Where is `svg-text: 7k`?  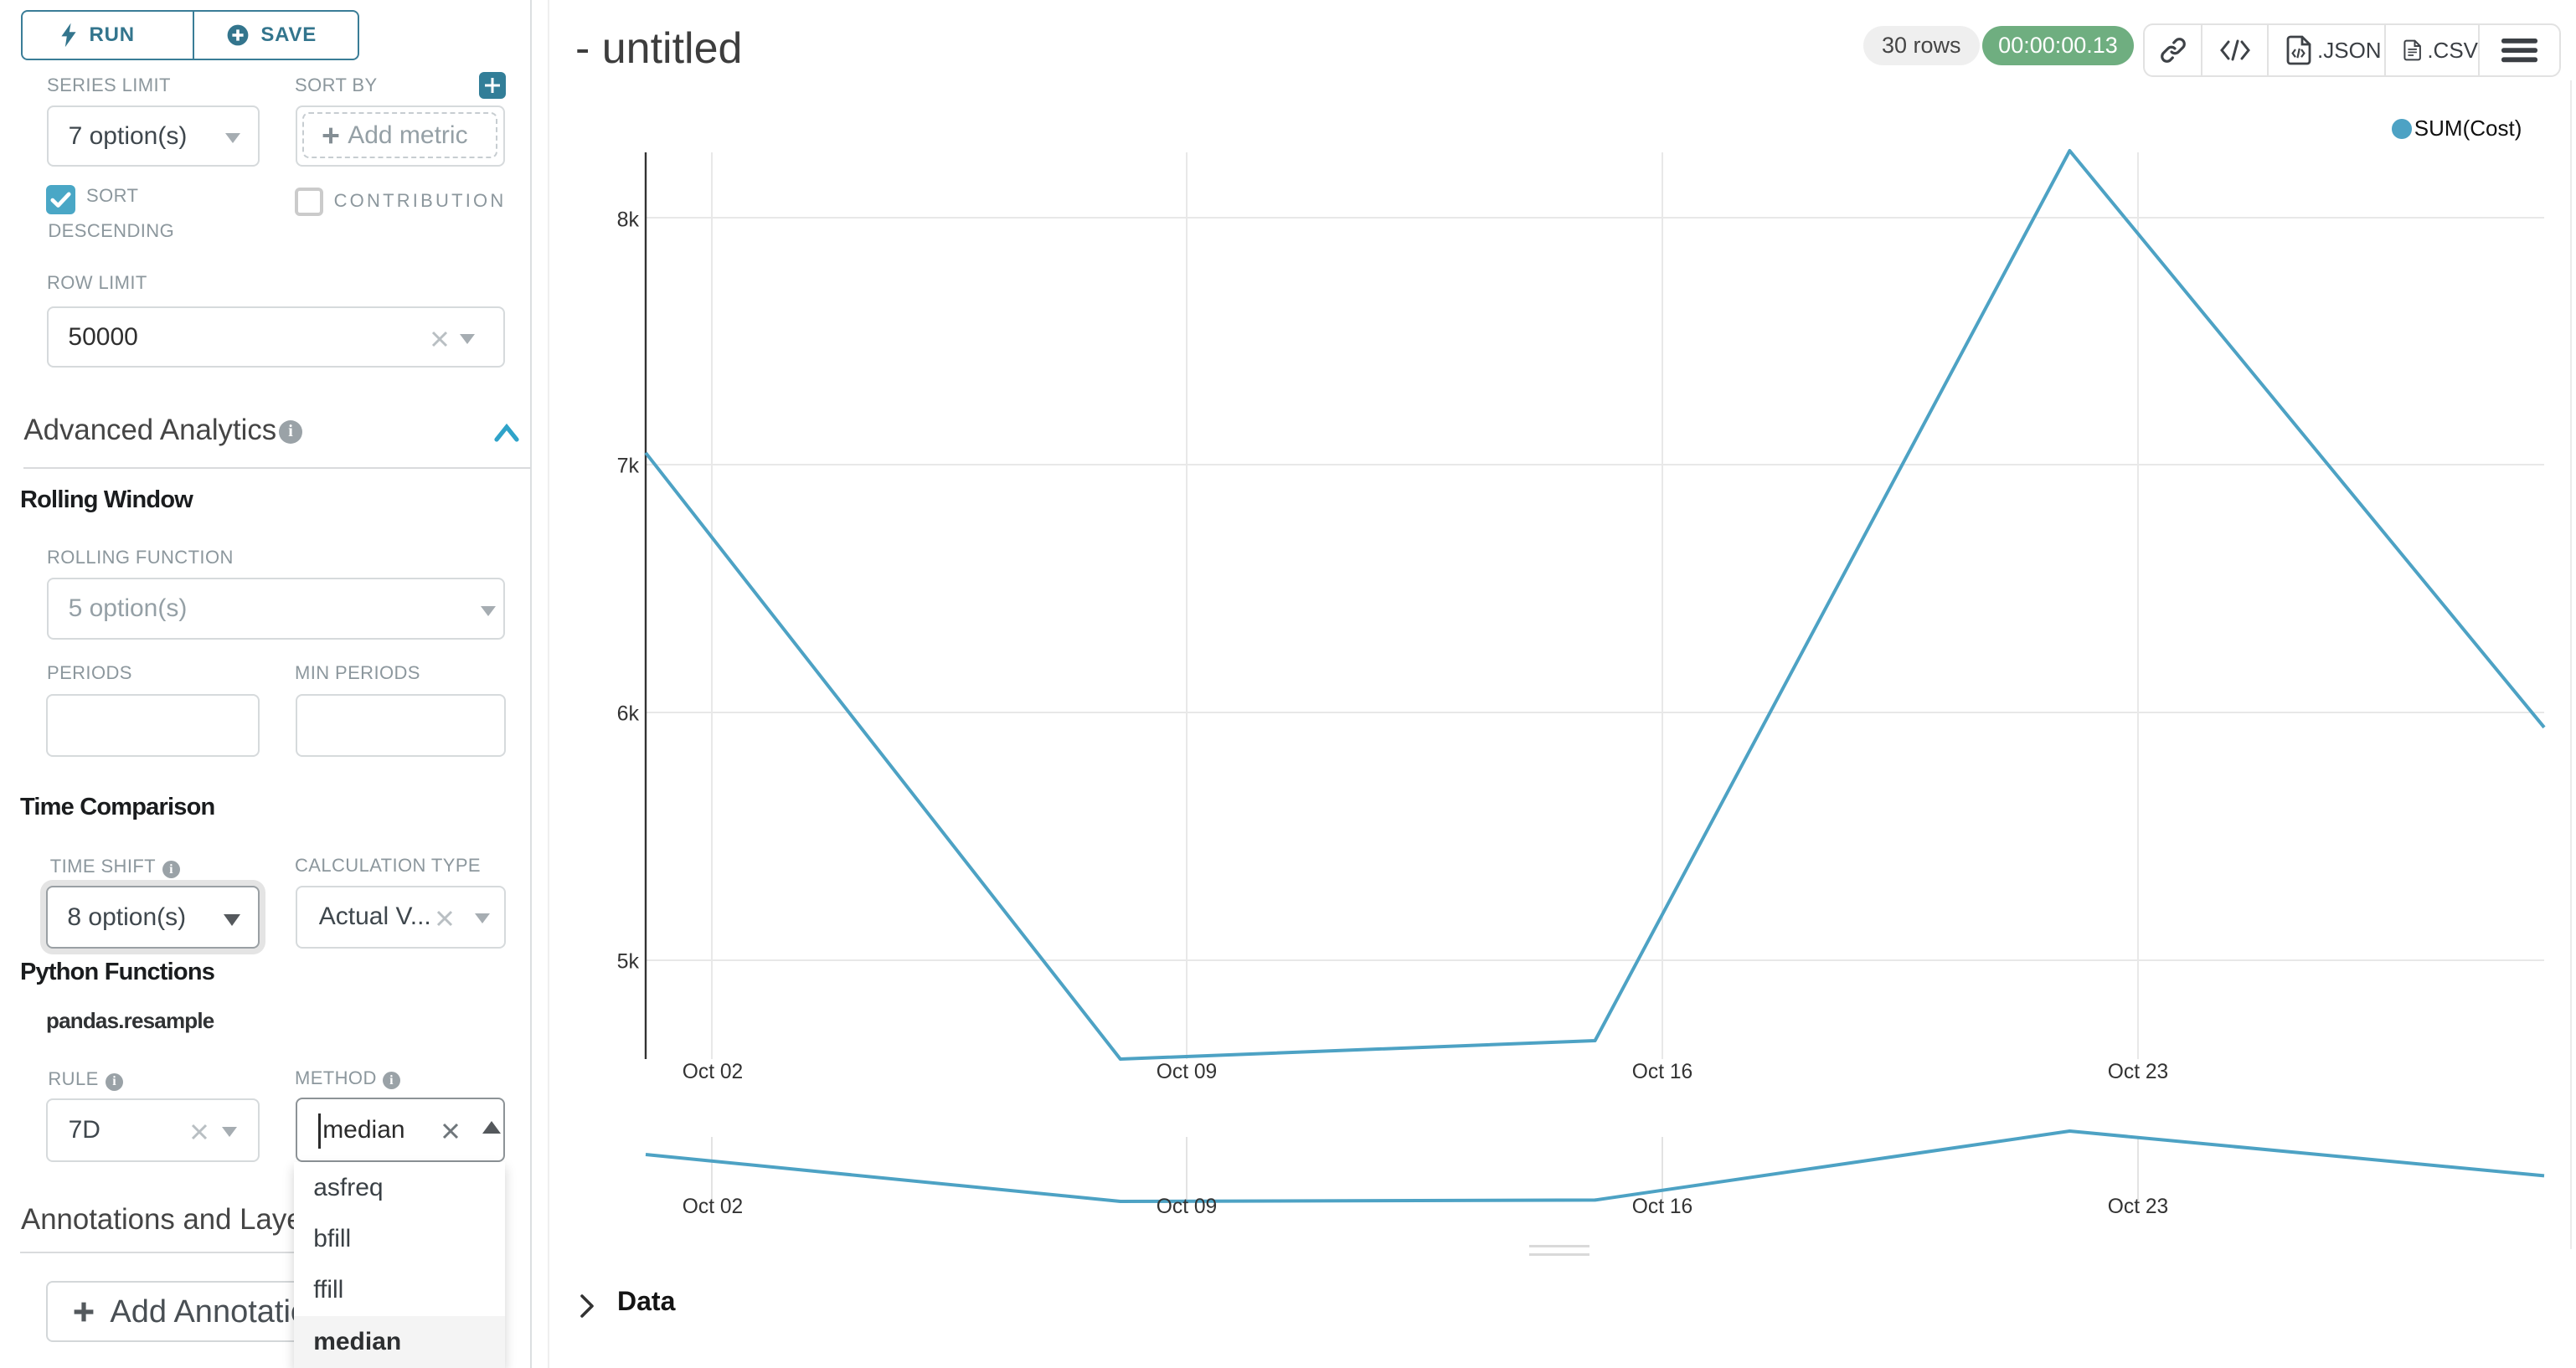
svg-text: 7k is located at coordinates (628, 467).